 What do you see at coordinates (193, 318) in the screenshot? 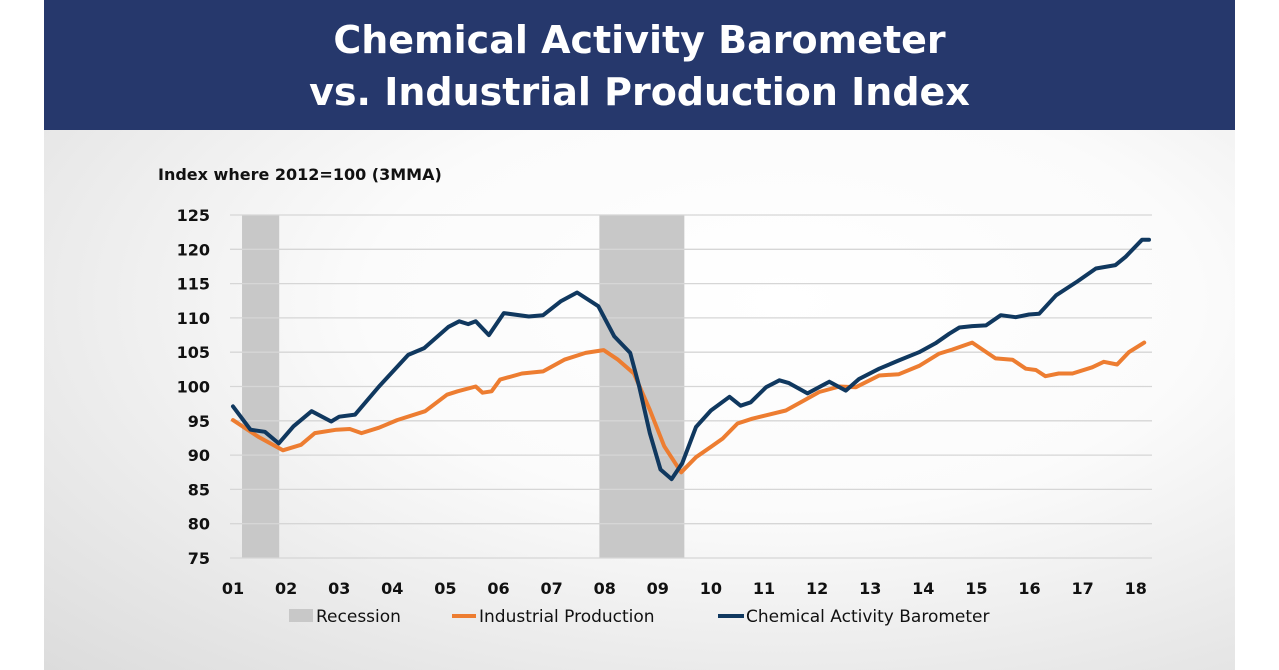
I see `y-tick-label: 110` at bounding box center [193, 318].